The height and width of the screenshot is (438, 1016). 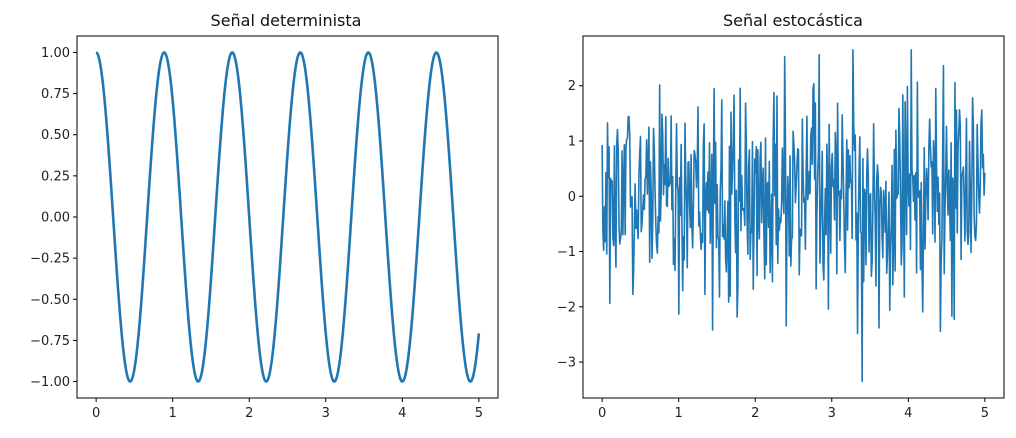 What do you see at coordinates (286, 20) in the screenshot?
I see `chart-title: Señal determinista` at bounding box center [286, 20].